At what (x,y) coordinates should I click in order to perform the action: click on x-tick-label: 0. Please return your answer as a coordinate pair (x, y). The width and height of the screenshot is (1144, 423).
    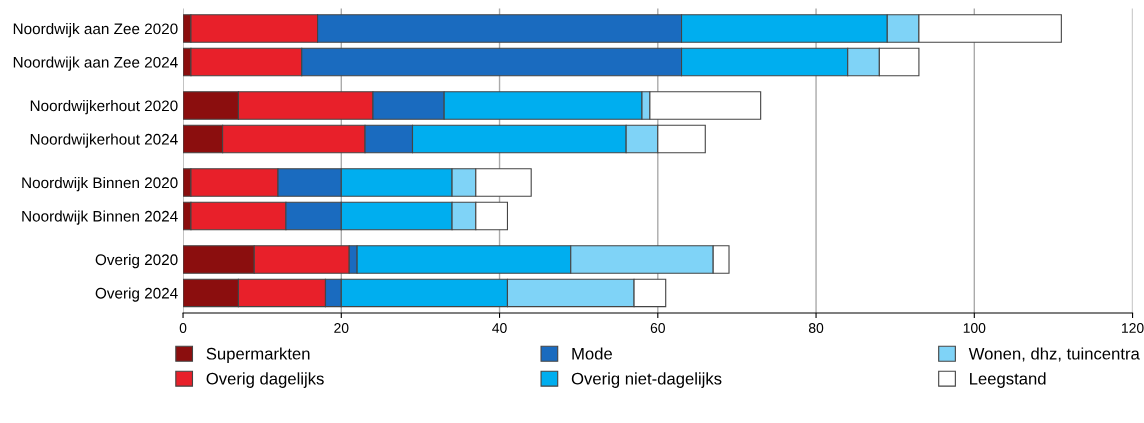
    Looking at the image, I should click on (183, 328).